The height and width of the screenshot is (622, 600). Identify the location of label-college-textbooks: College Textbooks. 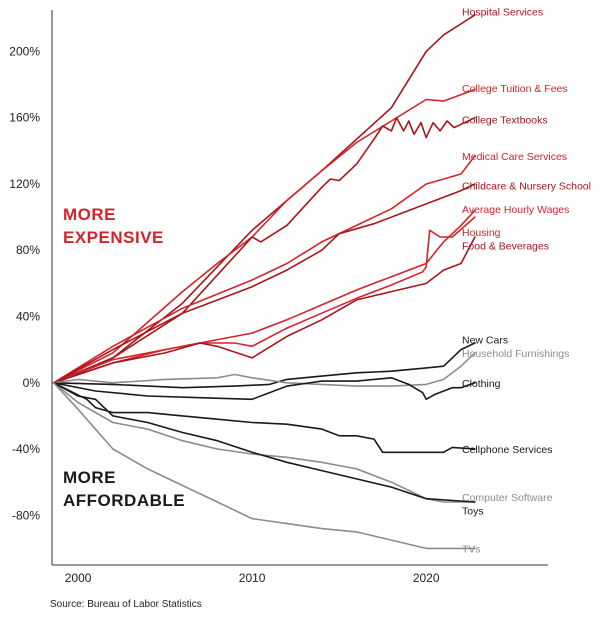
(505, 120).